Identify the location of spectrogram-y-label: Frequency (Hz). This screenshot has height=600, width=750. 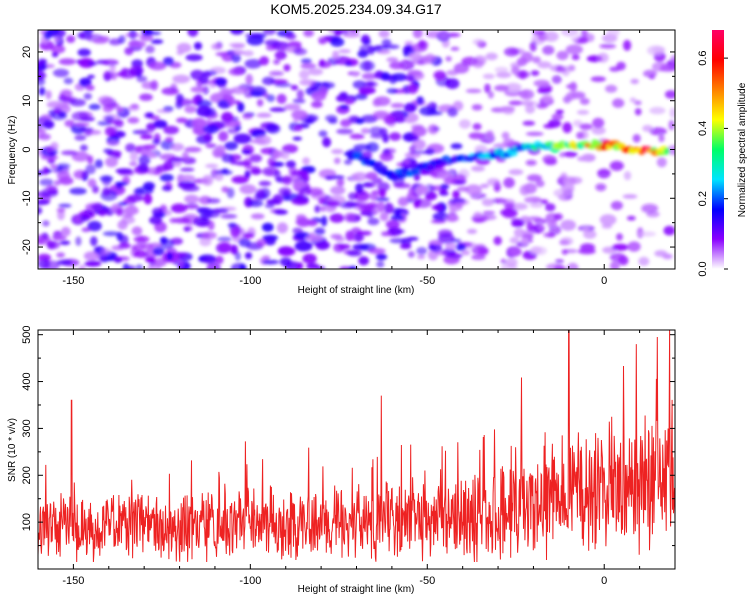
(12, 150).